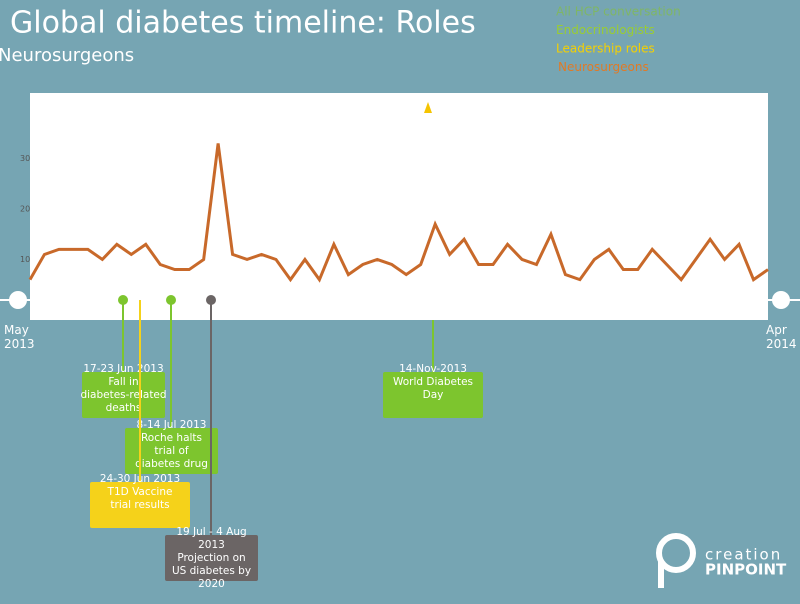 The image size is (800, 604). Describe the element at coordinates (676, 553) in the screenshot. I see `logo-mark` at that location.